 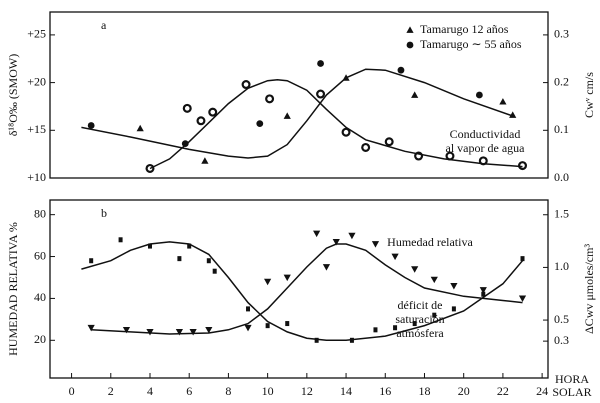 What do you see at coordinates (150, 391) in the screenshot?
I see `x-tick-label: 4` at bounding box center [150, 391].